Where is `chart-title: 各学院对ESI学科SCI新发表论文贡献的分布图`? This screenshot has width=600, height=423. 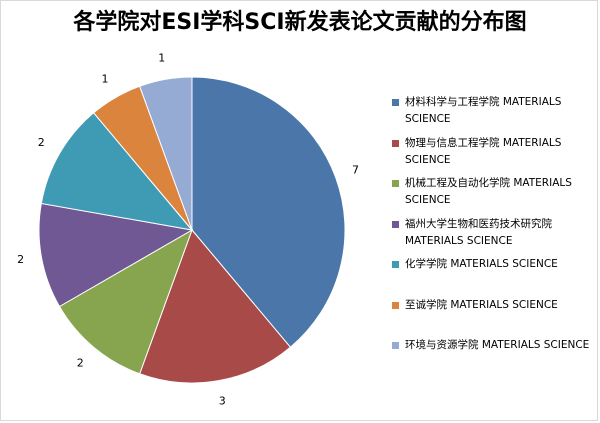
chart-title: 各学院对ESI学科SCI新发表论文贡献的分布图 is located at coordinates (300, 22).